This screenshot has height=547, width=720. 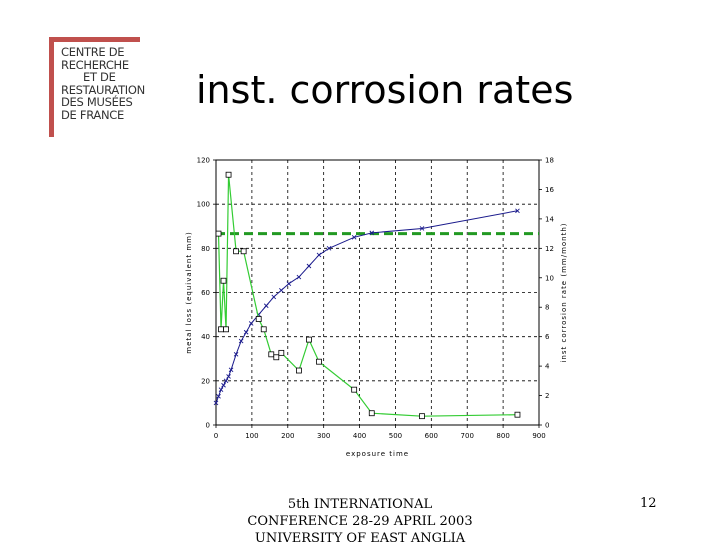 I want to click on y-right-tick-label: 16, so click(x=549, y=190).